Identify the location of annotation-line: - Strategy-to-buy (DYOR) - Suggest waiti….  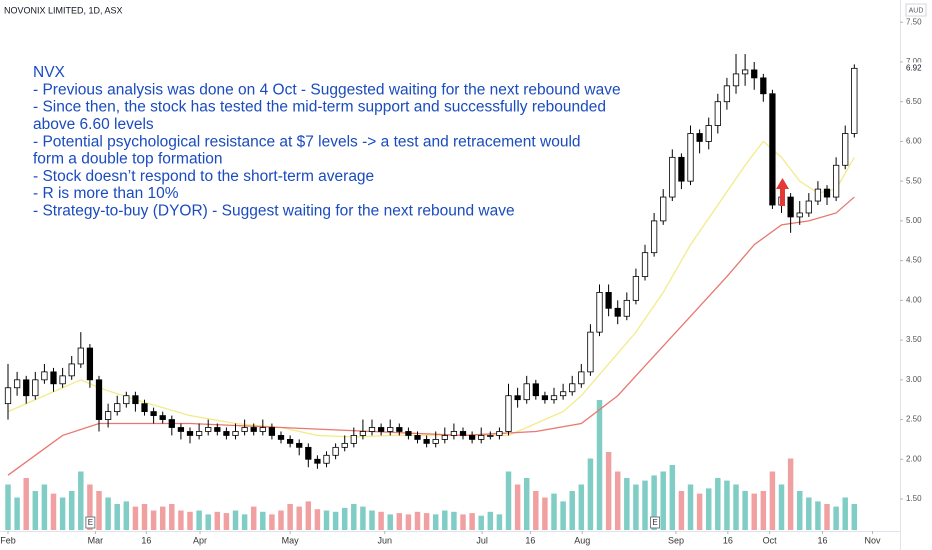
(274, 210).